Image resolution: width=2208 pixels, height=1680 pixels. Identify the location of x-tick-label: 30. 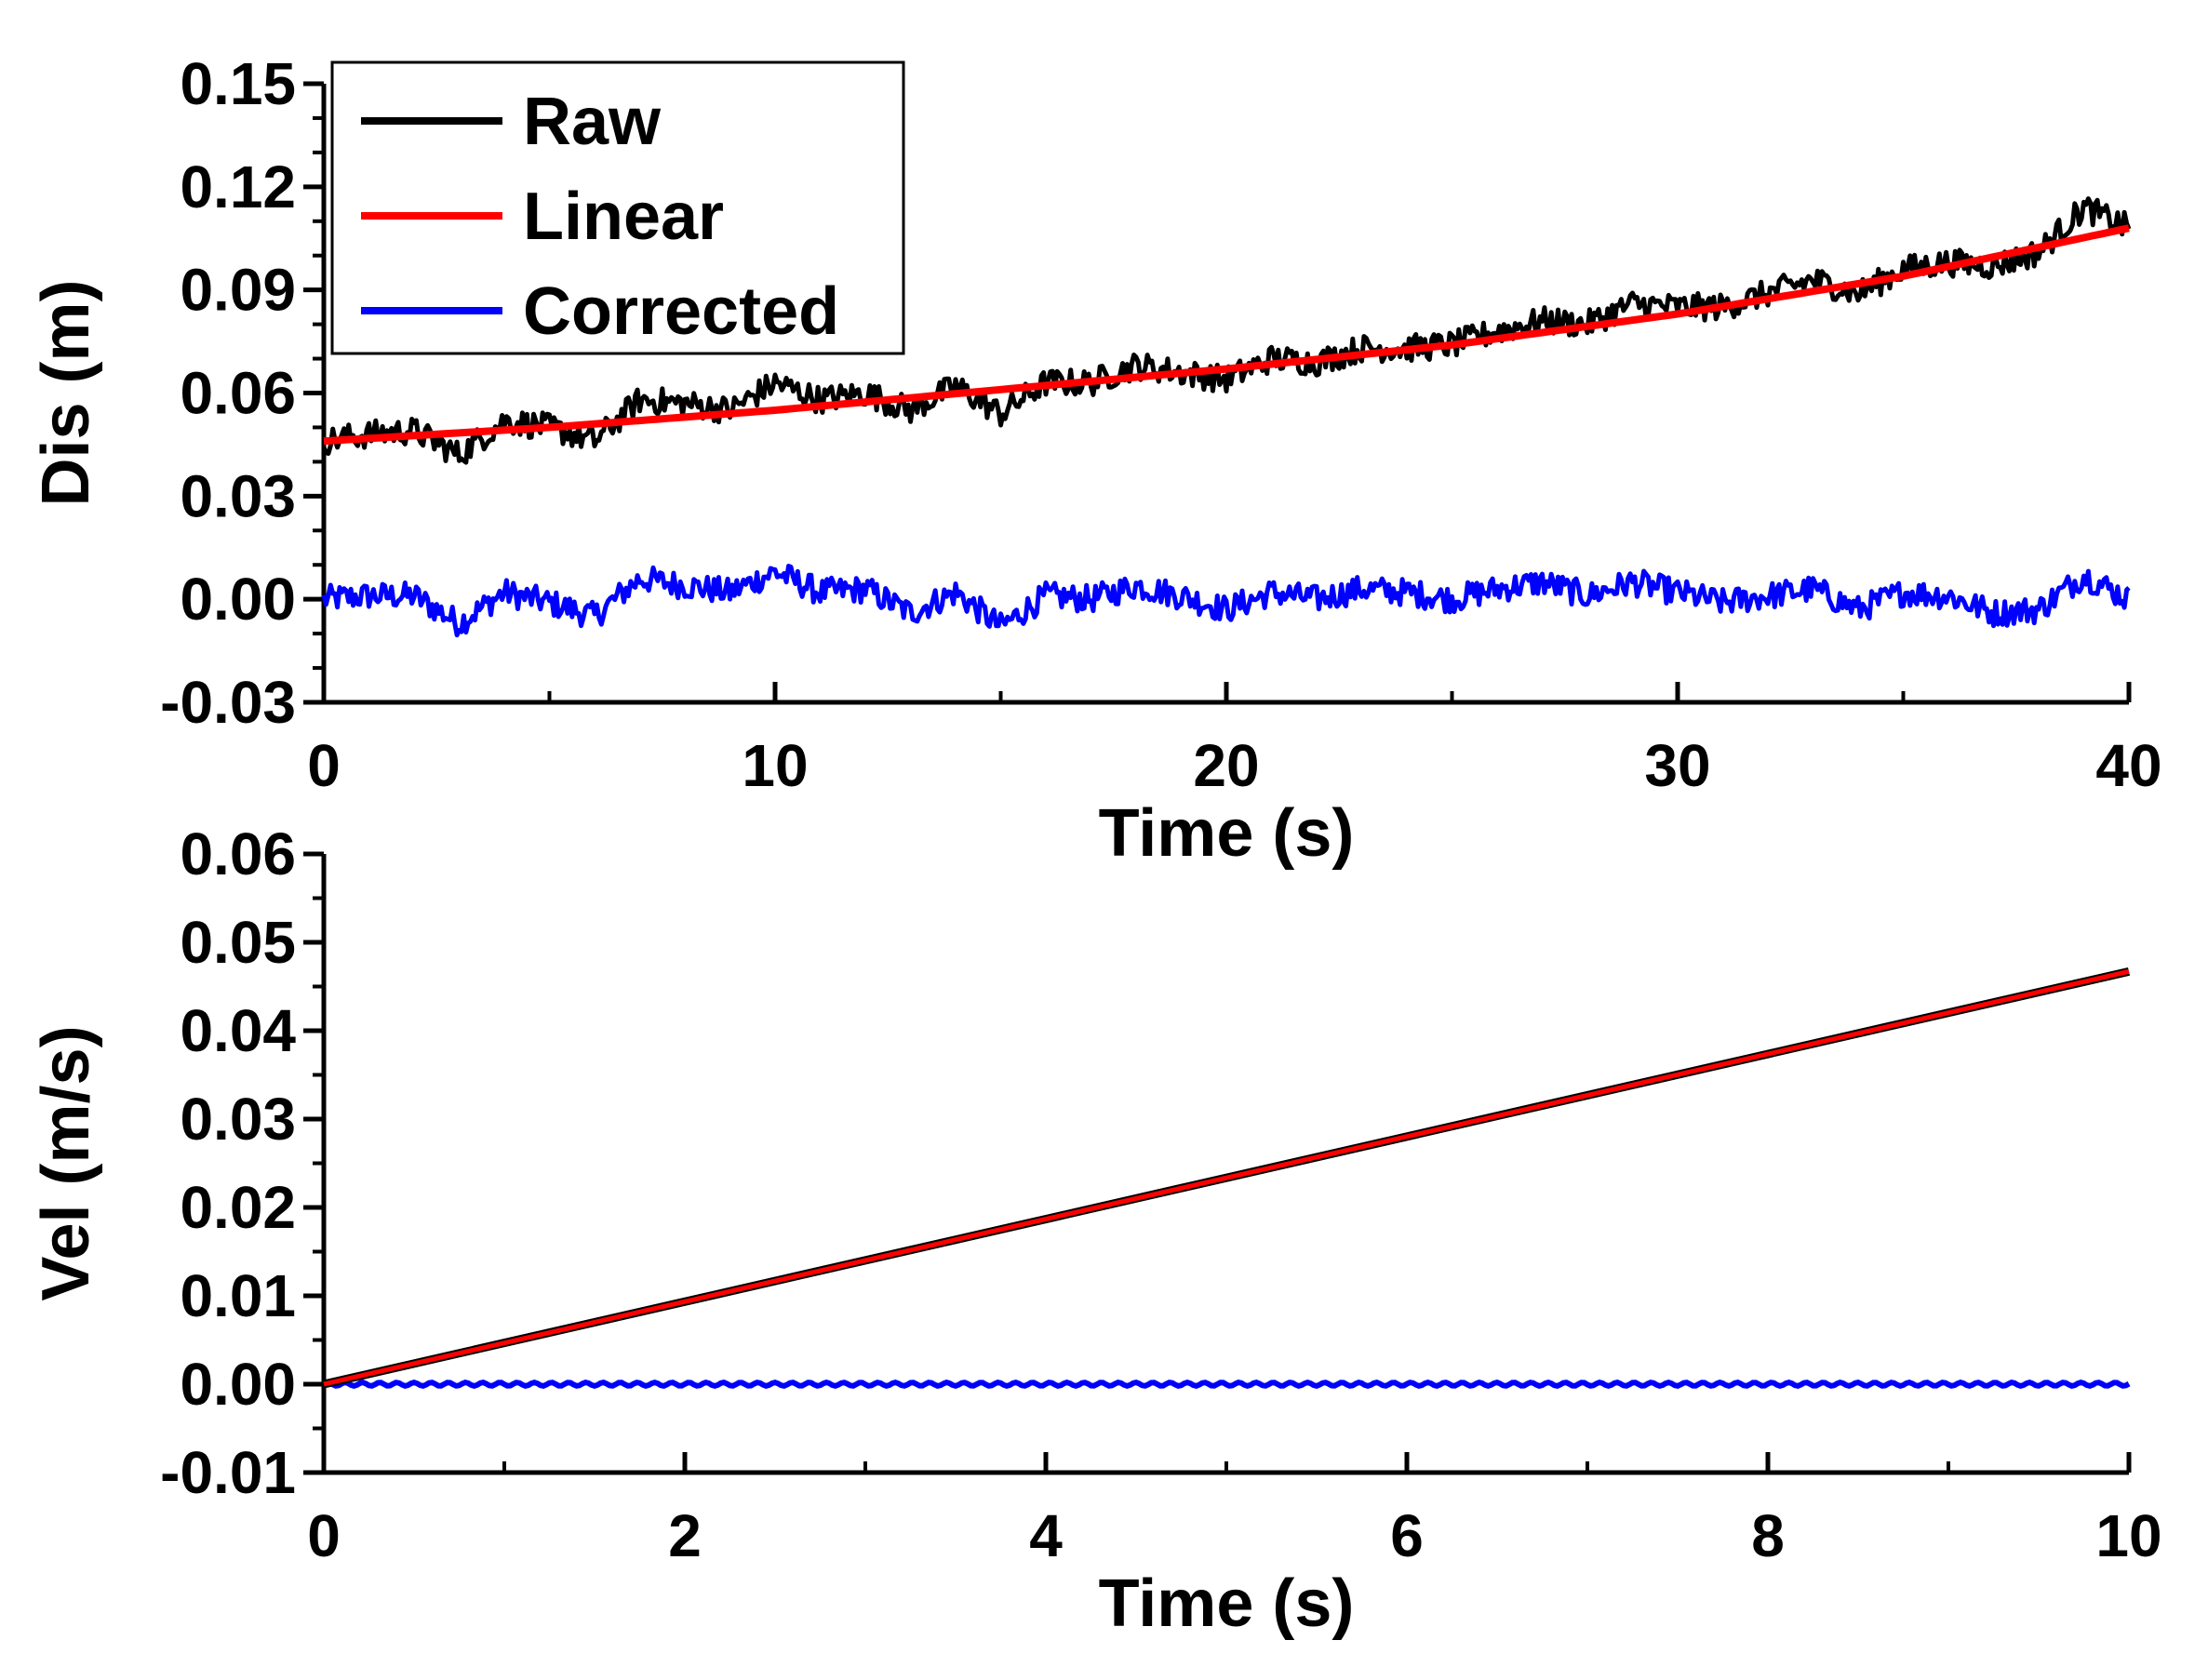
(1677, 765).